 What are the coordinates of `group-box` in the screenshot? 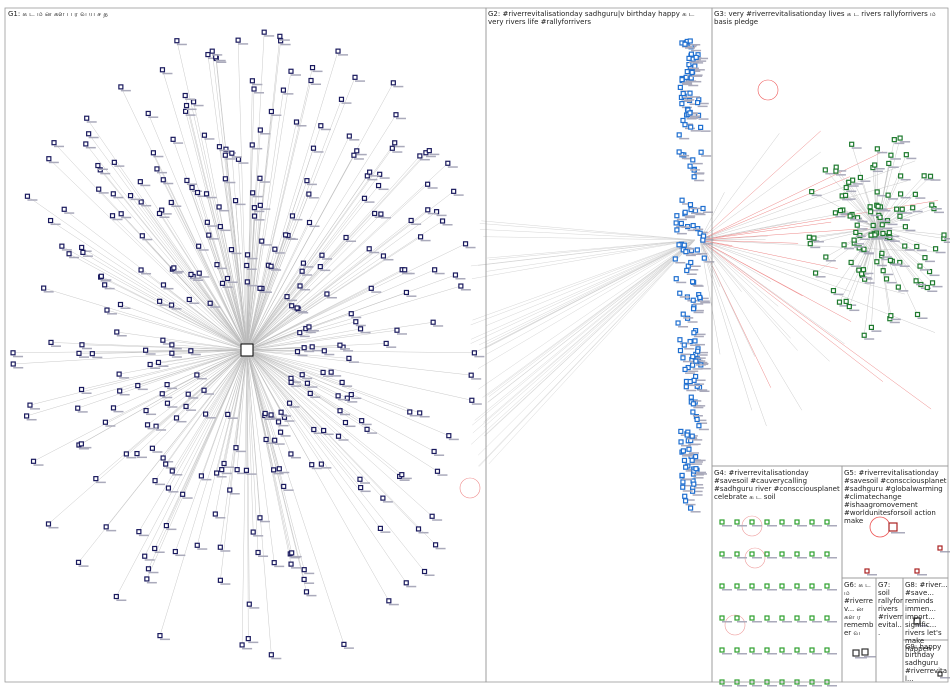 It's located at (925, 661).